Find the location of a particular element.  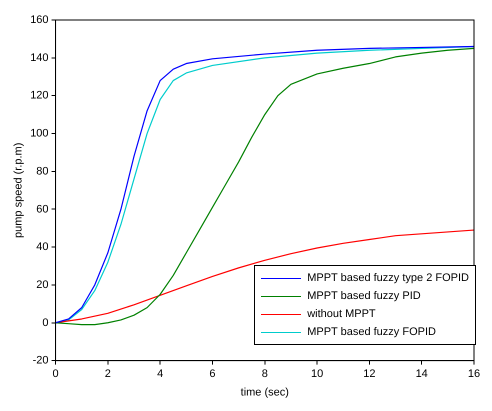

y-tick-label: 0 is located at coordinates (45, 322).